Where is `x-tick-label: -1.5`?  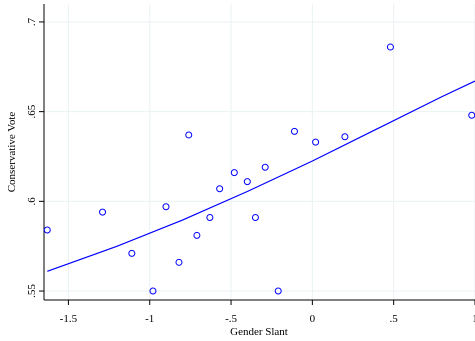 x-tick-label: -1.5 is located at coordinates (69, 319).